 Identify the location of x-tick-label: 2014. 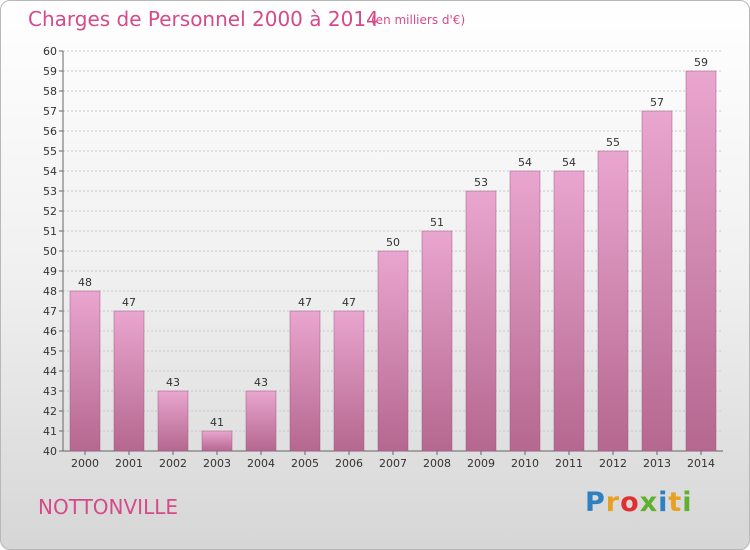
(701, 463).